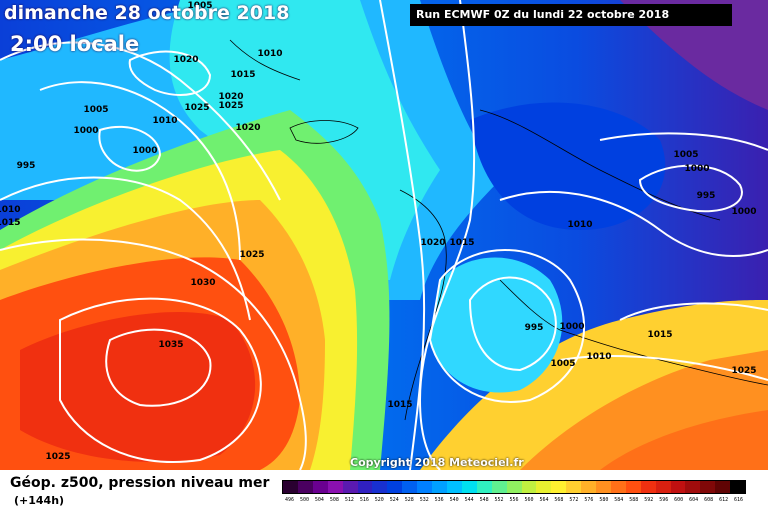 The image size is (768, 512). Describe the element at coordinates (634, 500) in the screenshot. I see `scale-label: 588` at that location.